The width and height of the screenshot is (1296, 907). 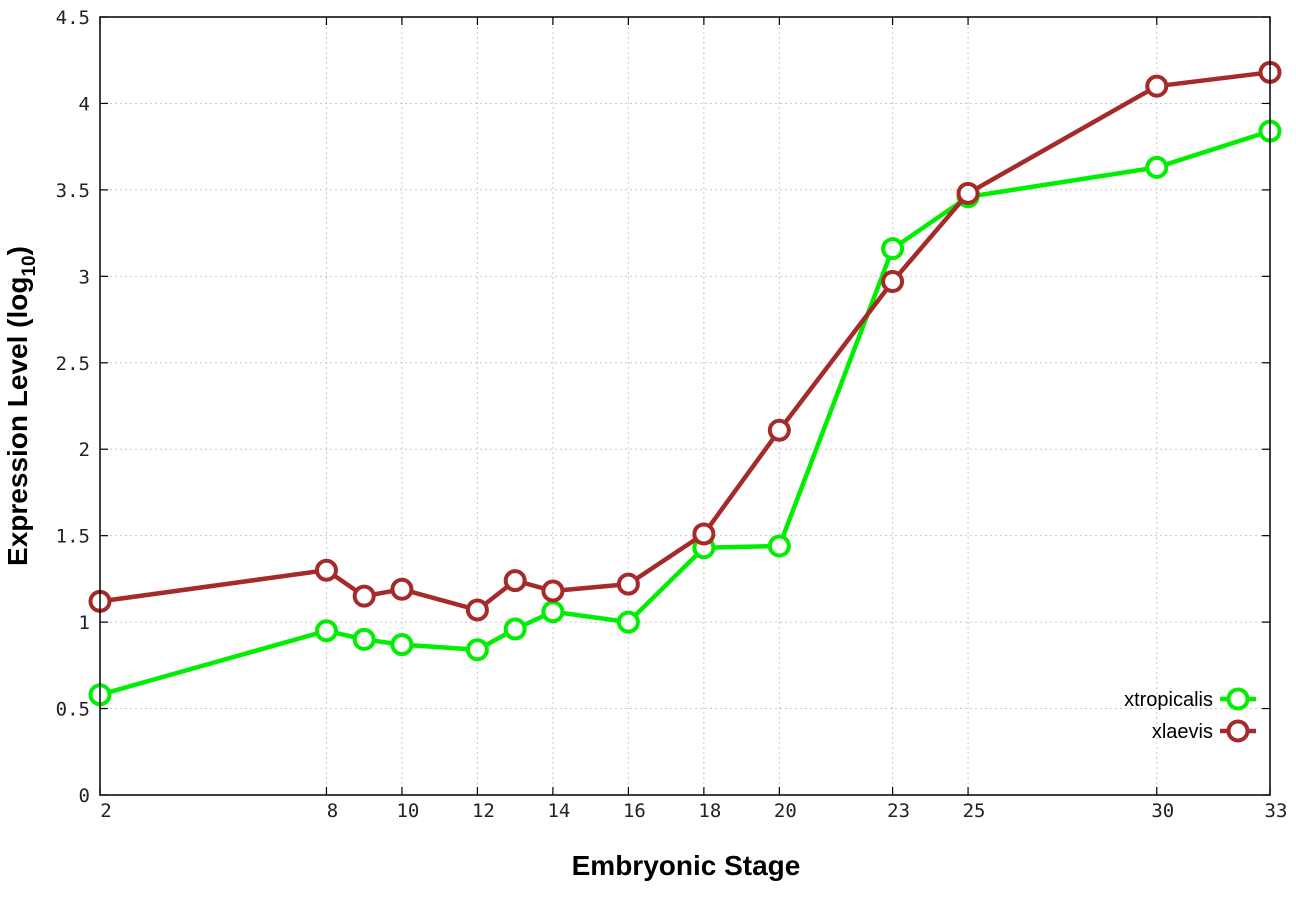 I want to click on x-tick-label: 18, so click(x=709, y=811).